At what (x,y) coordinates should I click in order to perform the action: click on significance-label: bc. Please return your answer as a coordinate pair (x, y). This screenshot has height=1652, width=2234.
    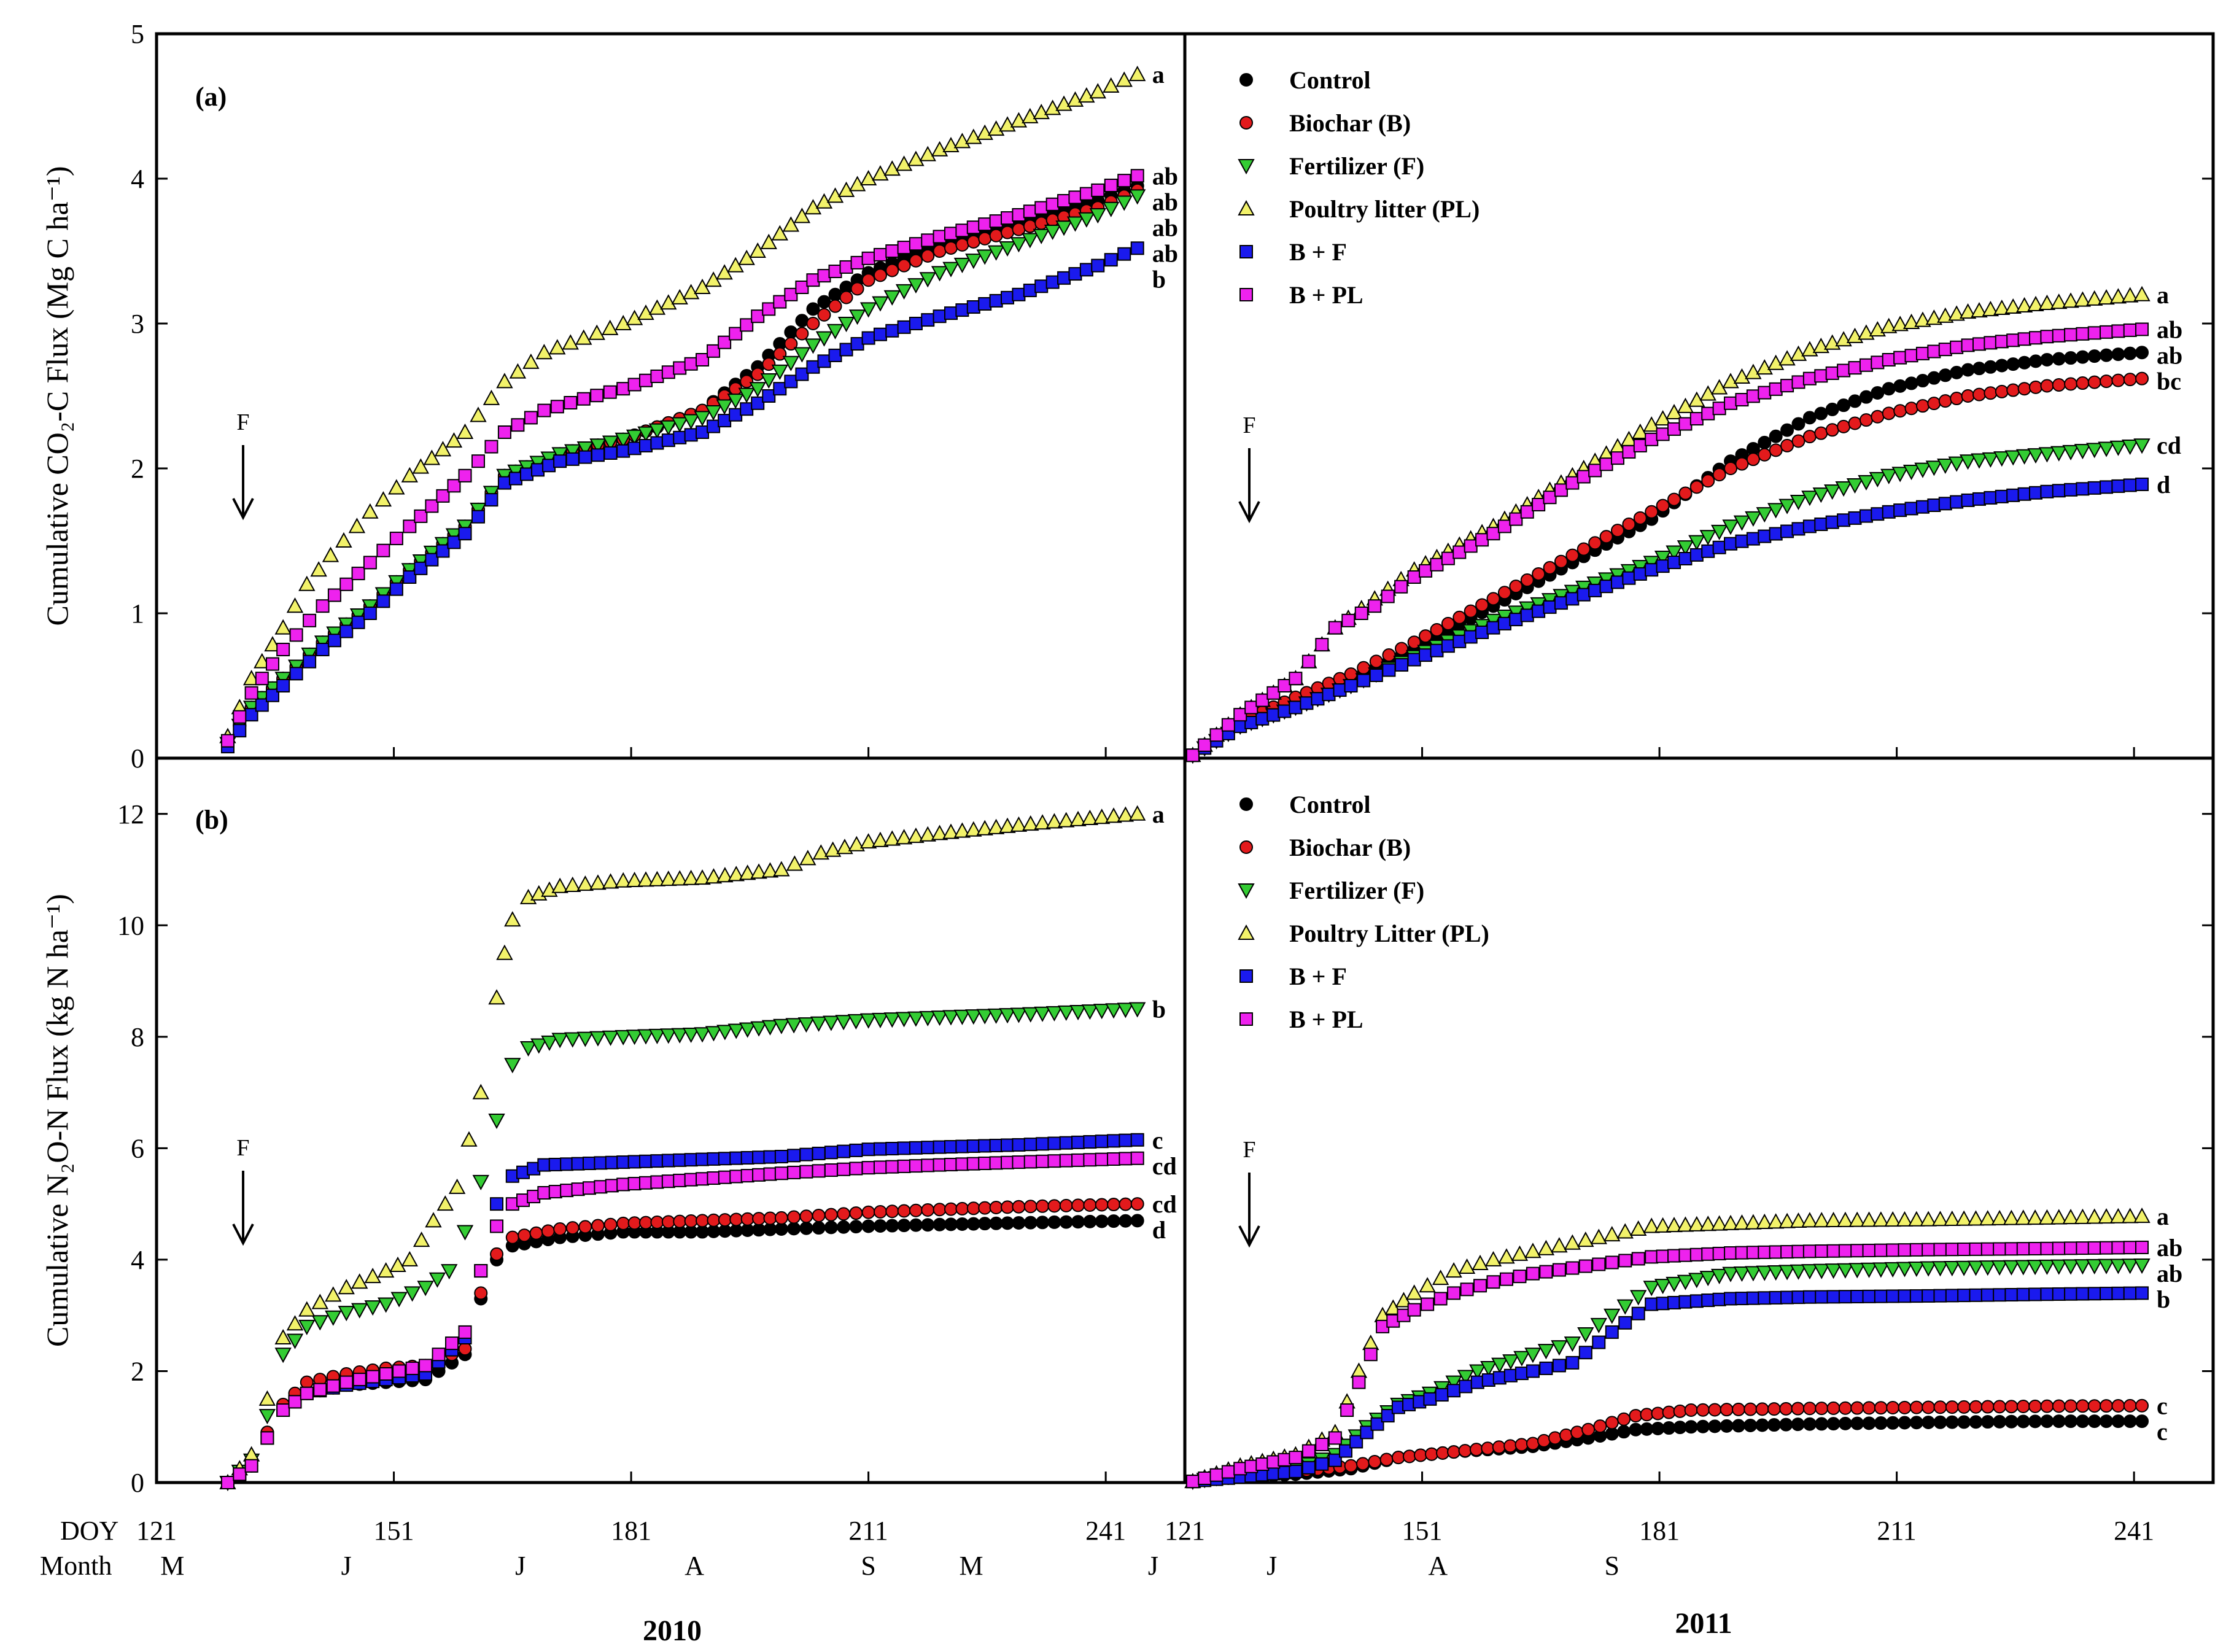
    Looking at the image, I should click on (2169, 381).